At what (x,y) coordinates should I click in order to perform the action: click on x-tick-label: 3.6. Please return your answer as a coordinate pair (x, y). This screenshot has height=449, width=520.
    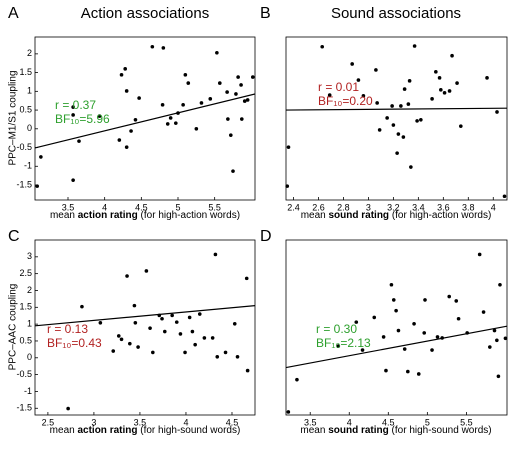
    Looking at the image, I should click on (443, 207).